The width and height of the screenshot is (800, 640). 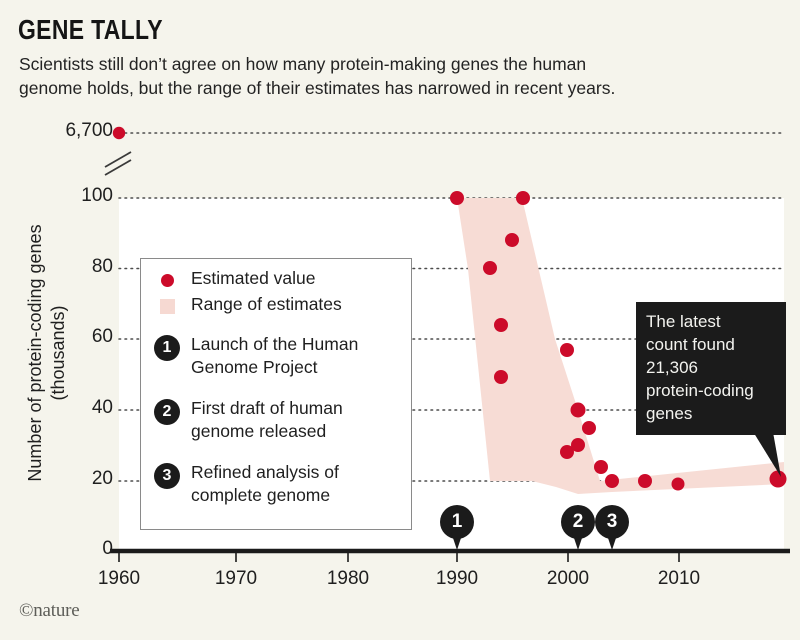 I want to click on legend-item-estimated-value: Estimated value, so click(x=277, y=278).